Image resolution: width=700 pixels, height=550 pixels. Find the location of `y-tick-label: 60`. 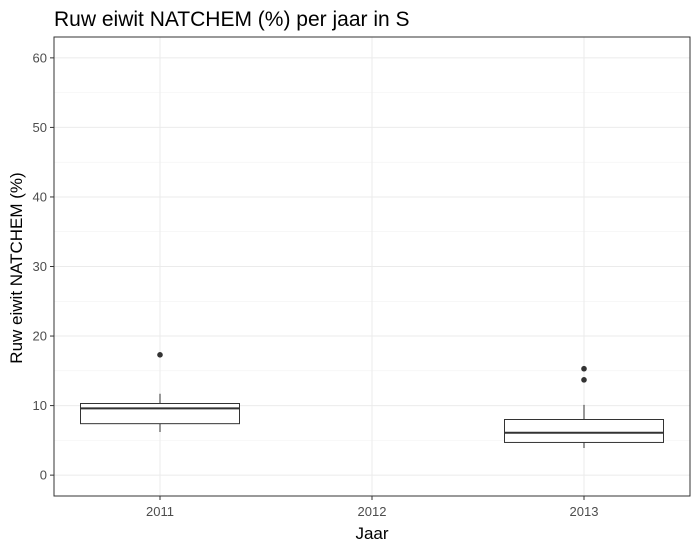

y-tick-label: 60 is located at coordinates (40, 57).